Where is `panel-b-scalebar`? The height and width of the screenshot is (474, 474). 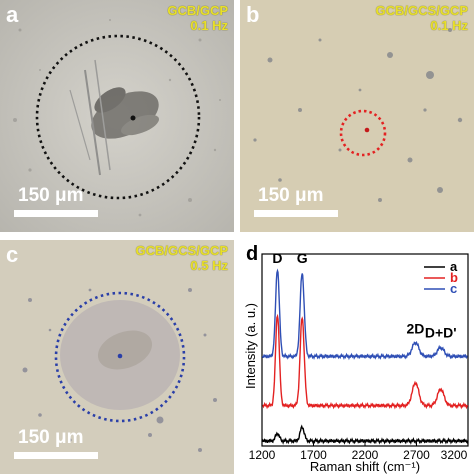
panel-b-scalebar is located at coordinates (296, 213).